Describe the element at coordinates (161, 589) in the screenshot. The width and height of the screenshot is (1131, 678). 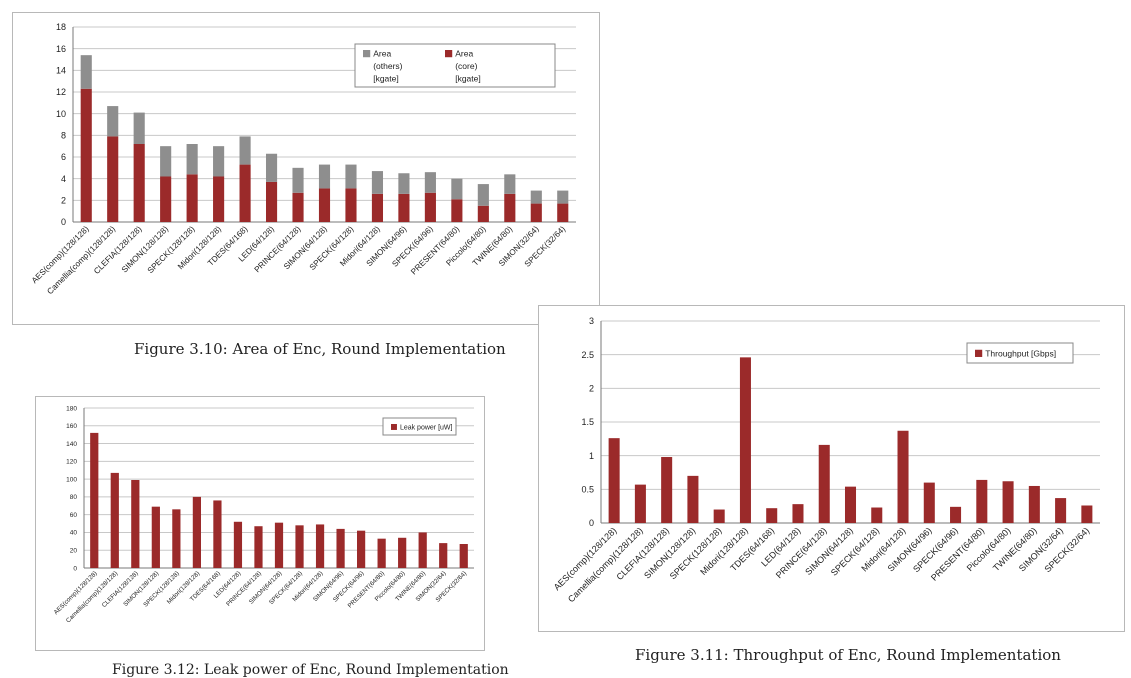
I see `x-tick-label: SPECK(128/128)` at that location.